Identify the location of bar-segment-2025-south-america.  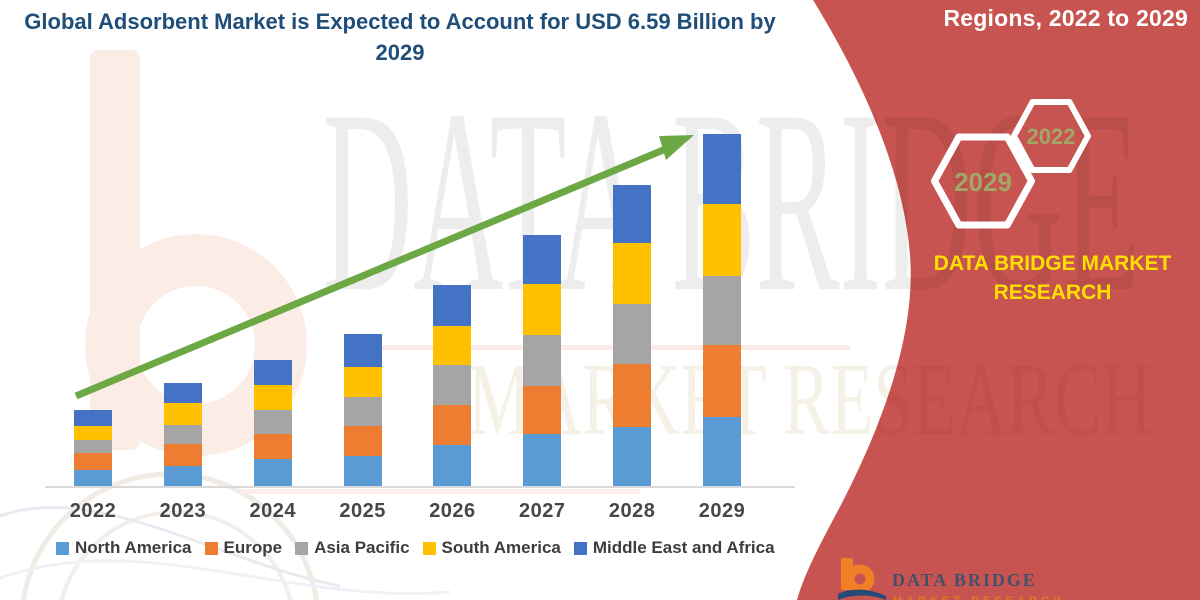
(362, 382).